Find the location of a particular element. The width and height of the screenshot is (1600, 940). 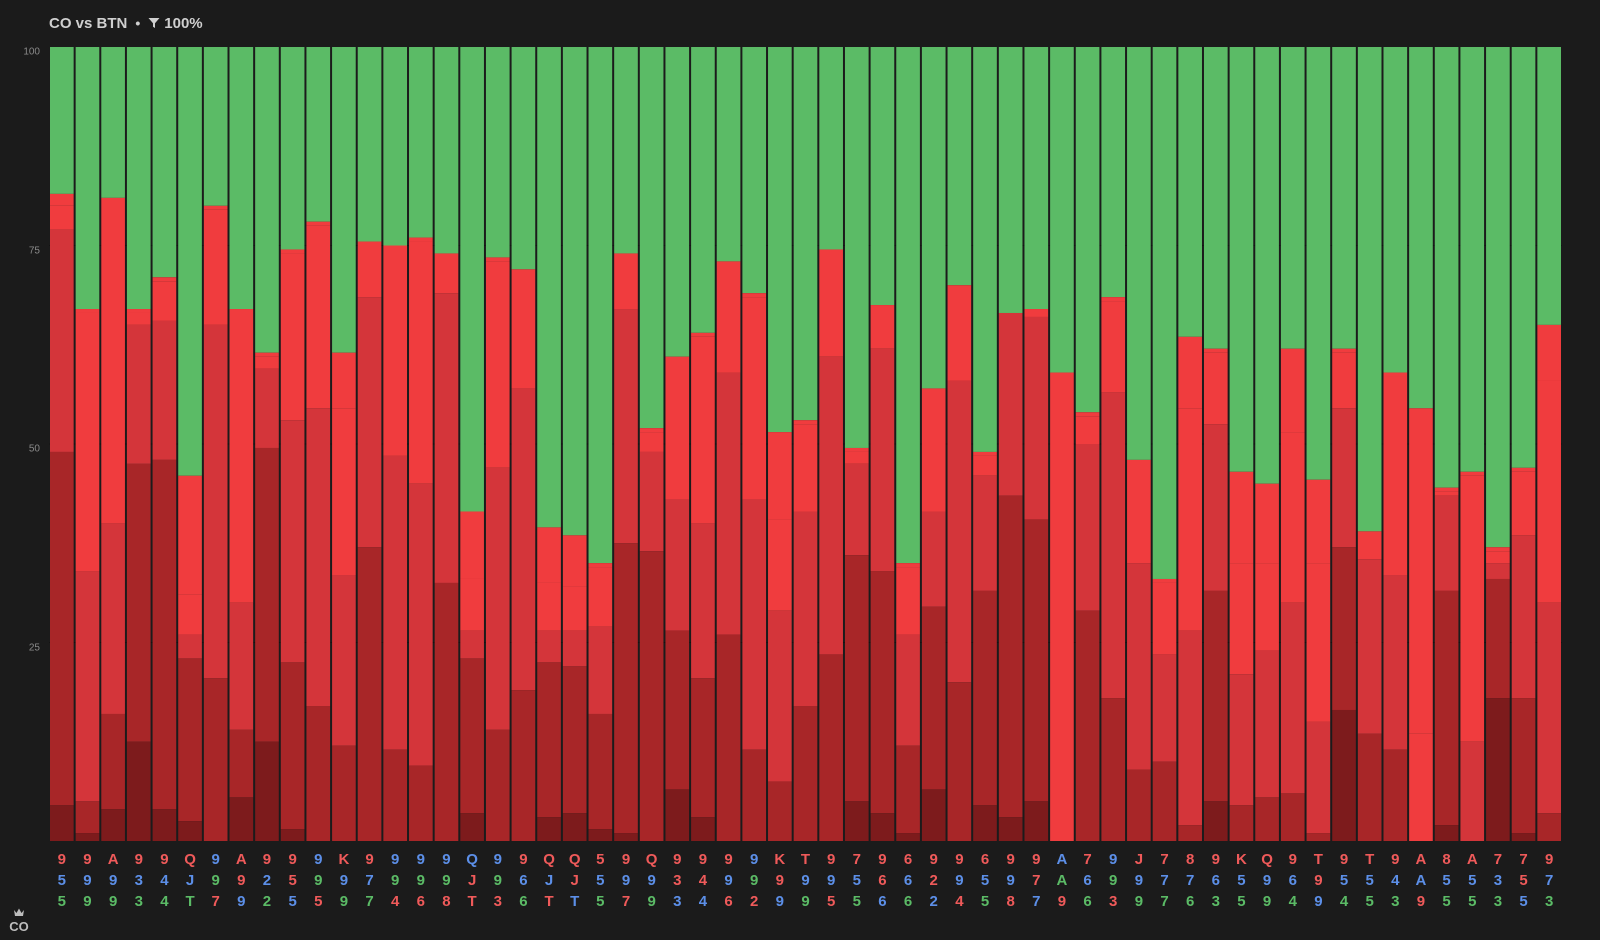

card-rank-label: Q is located at coordinates (190, 859).